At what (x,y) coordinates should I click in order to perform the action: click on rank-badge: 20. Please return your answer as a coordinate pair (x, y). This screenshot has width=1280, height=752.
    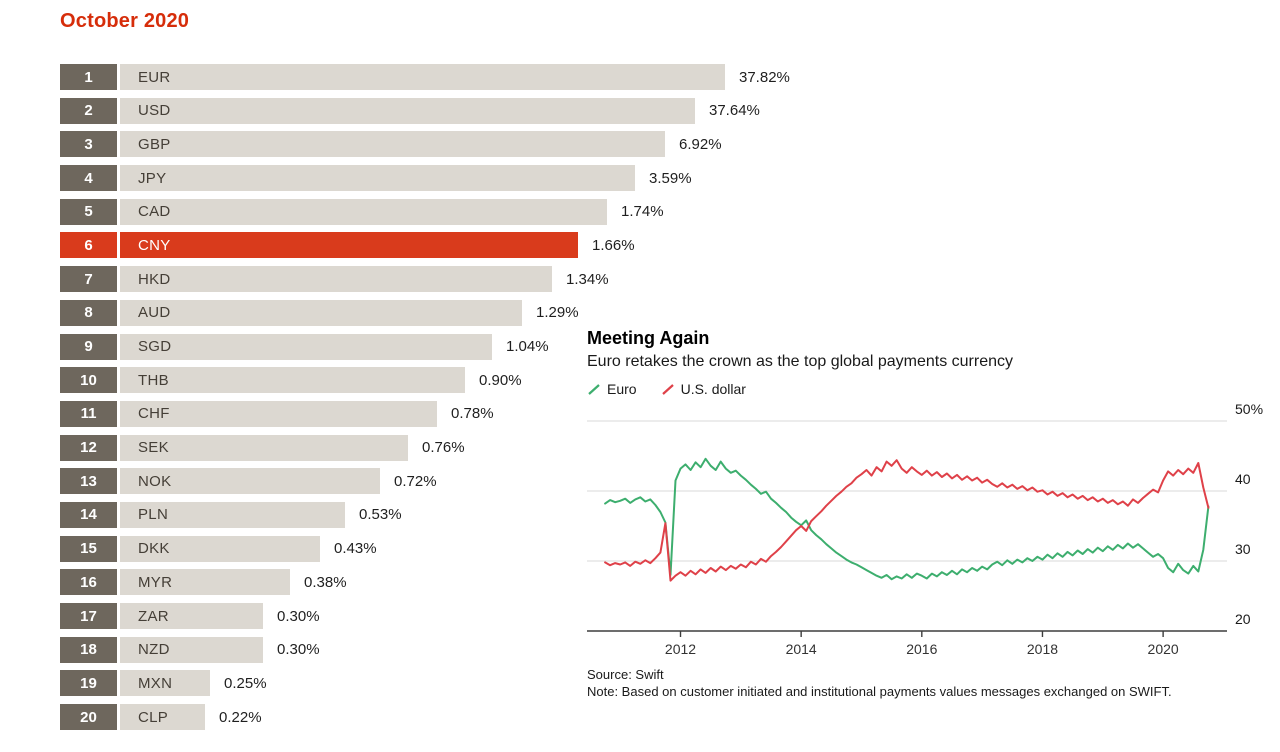
    Looking at the image, I should click on (88, 717).